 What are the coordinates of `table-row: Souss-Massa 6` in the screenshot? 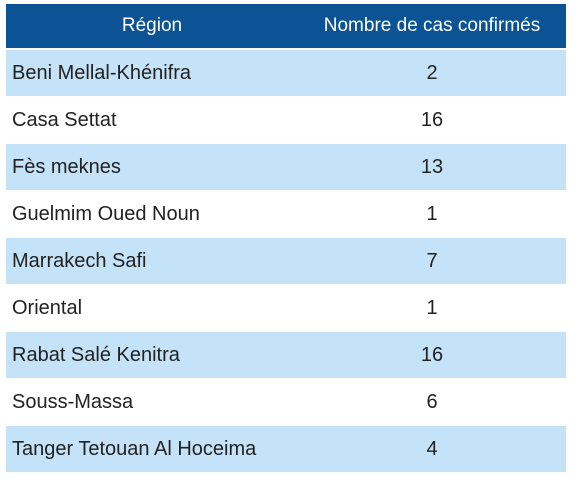 It's located at (286, 402).